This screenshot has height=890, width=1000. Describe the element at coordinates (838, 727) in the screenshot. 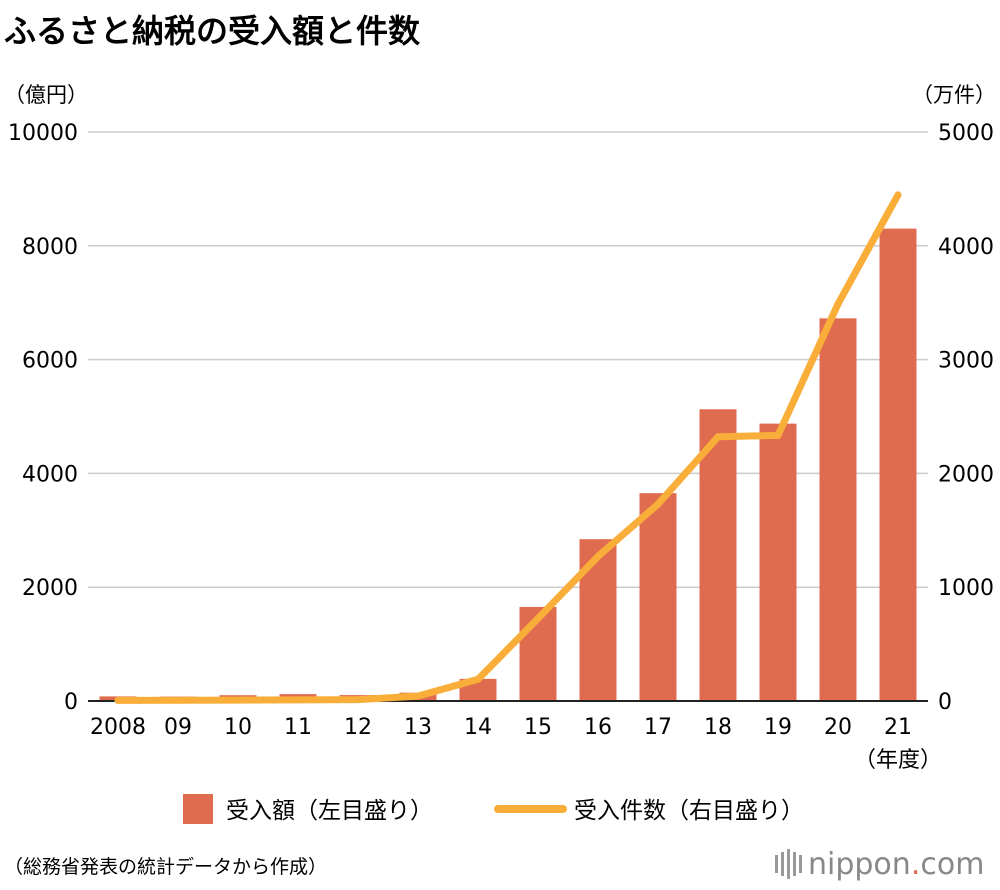

I see `x-tick-label: 20` at that location.